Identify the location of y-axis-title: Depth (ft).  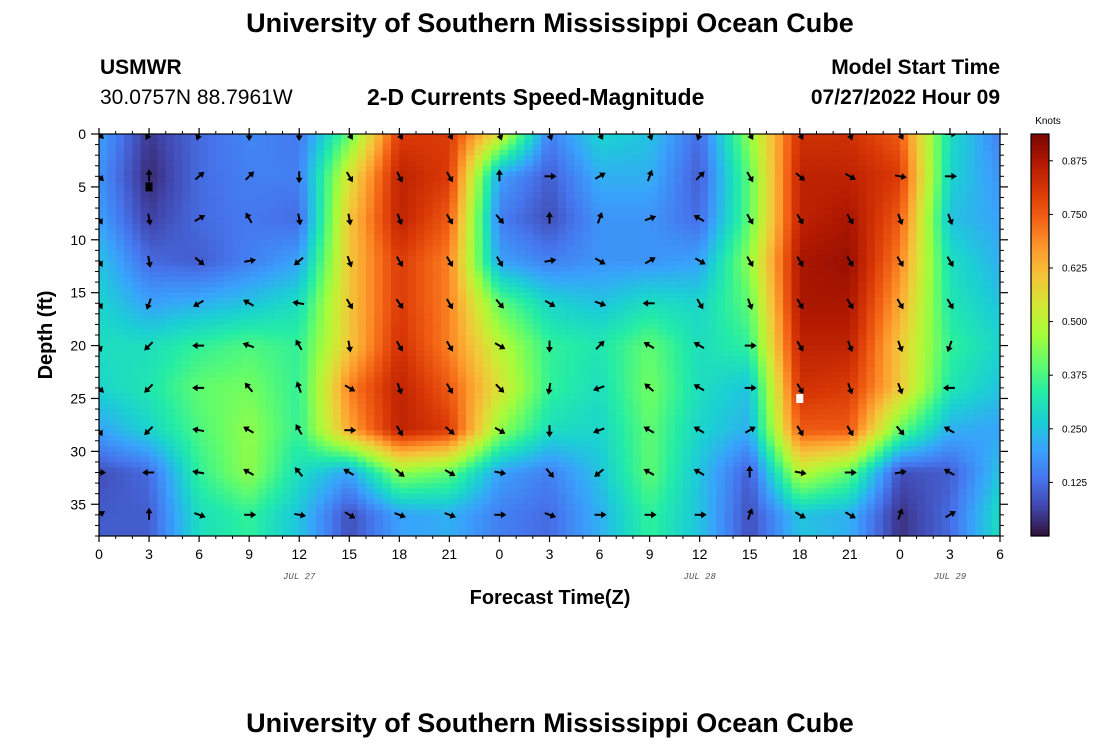
(46, 335).